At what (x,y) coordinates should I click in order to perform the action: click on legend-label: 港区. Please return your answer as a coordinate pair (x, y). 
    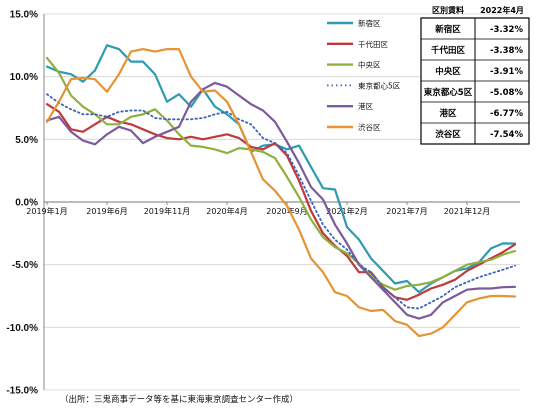
    Looking at the image, I should click on (365, 106).